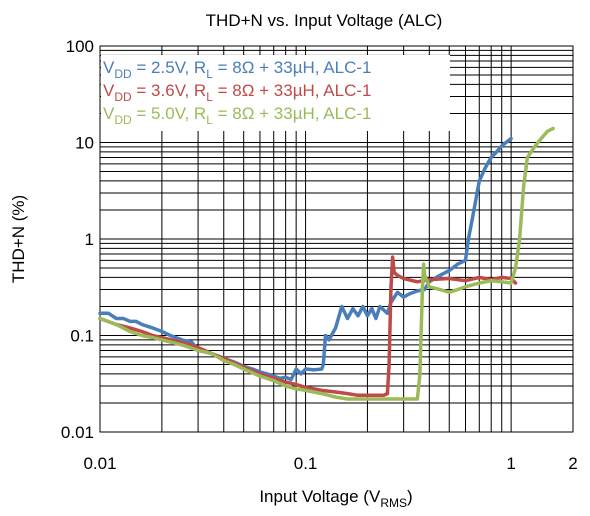 This screenshot has height=516, width=590. I want to click on legend-background, so click(275, 93).